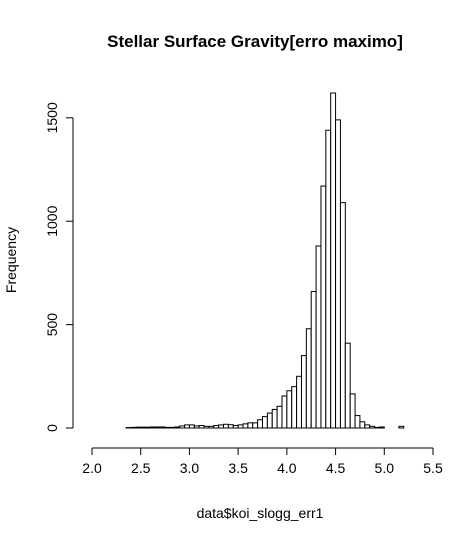 This screenshot has height=540, width=476. Describe the element at coordinates (260, 513) in the screenshot. I see `x-axis-label: data$koi_slogg_err1` at that location.